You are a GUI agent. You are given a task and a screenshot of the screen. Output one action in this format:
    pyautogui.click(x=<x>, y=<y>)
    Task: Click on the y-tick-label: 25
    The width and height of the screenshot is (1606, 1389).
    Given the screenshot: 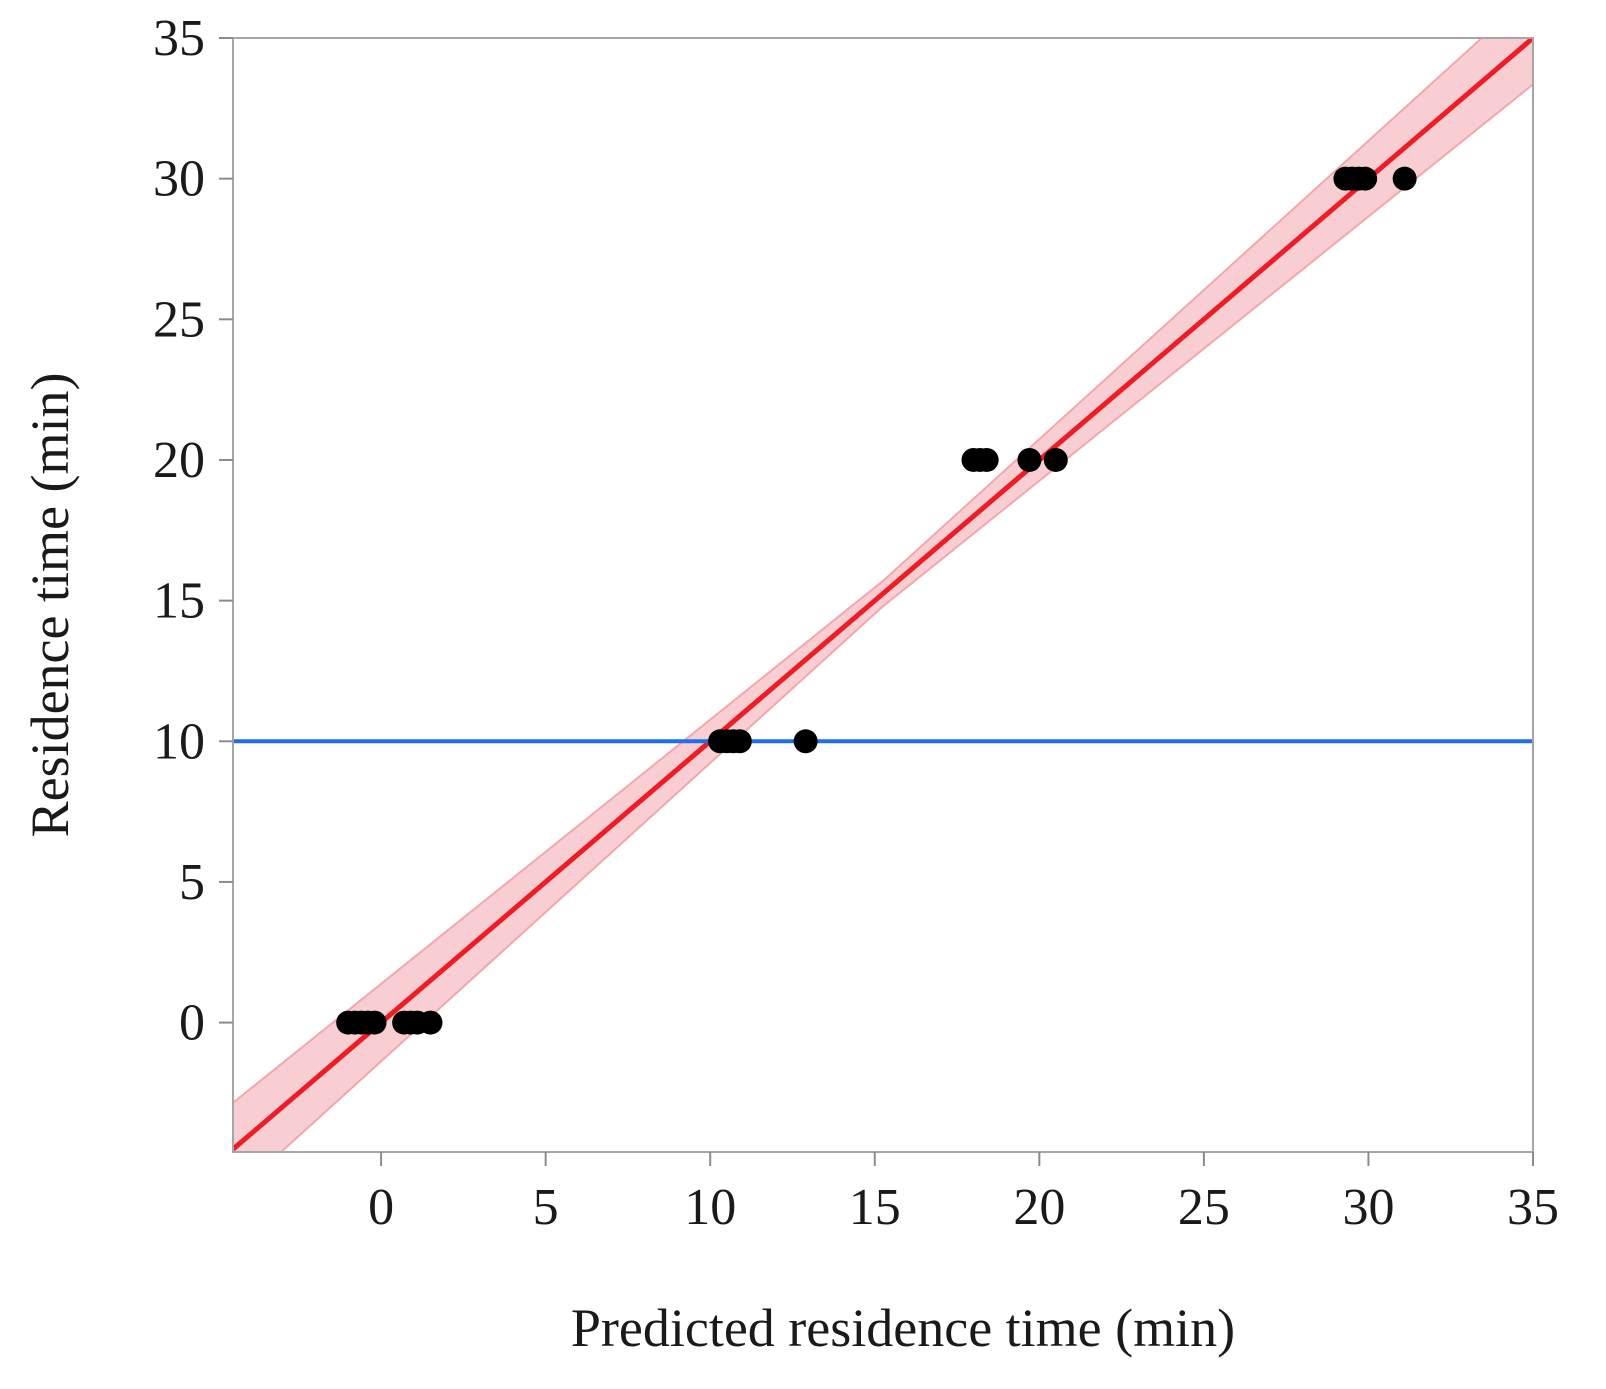 What is the action you would take?
    pyautogui.click(x=179, y=319)
    